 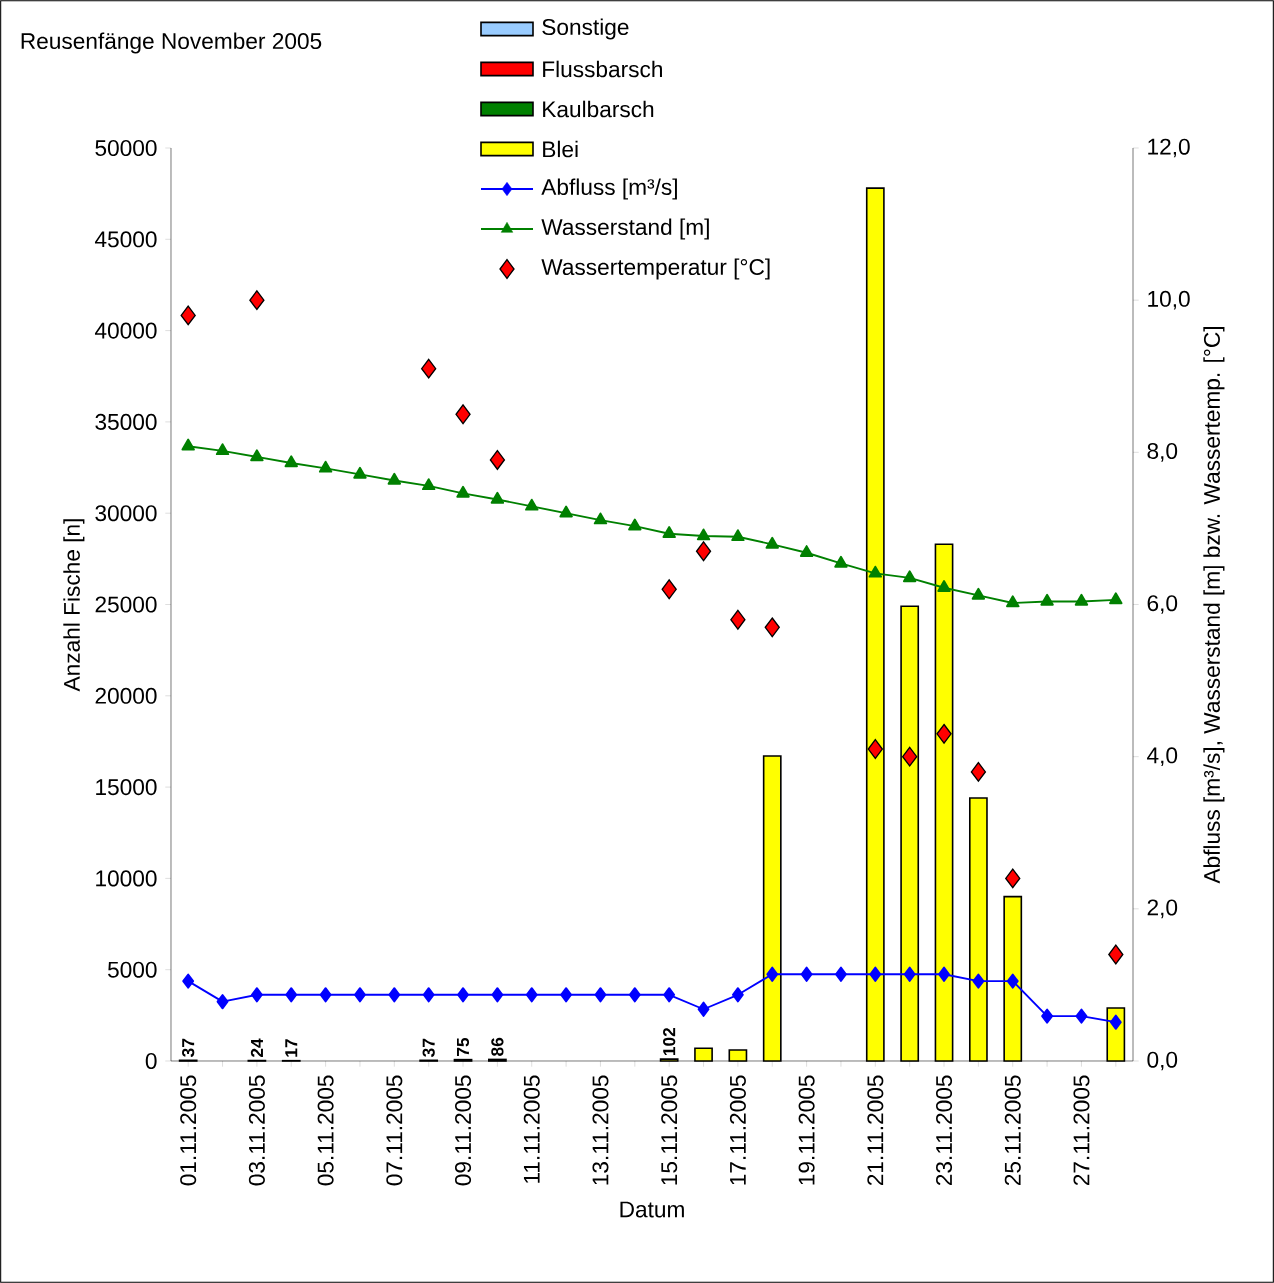 What do you see at coordinates (497, 1046) in the screenshot?
I see `total-label: 86` at bounding box center [497, 1046].